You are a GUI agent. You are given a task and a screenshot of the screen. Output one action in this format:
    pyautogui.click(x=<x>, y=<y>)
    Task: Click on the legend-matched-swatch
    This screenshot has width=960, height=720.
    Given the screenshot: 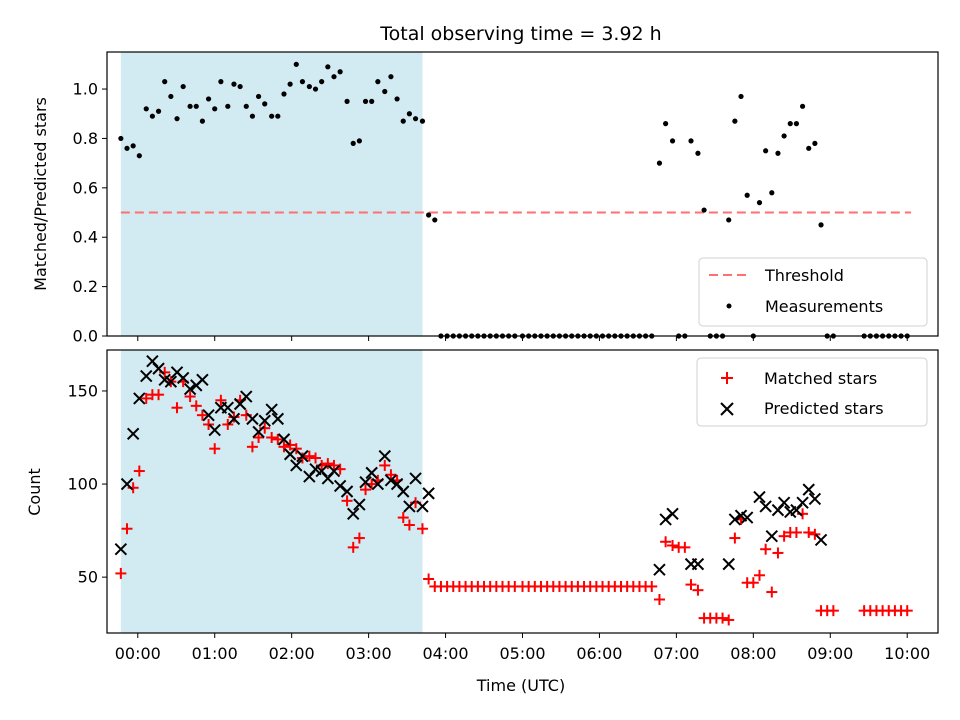 What is the action you would take?
    pyautogui.click(x=727, y=378)
    